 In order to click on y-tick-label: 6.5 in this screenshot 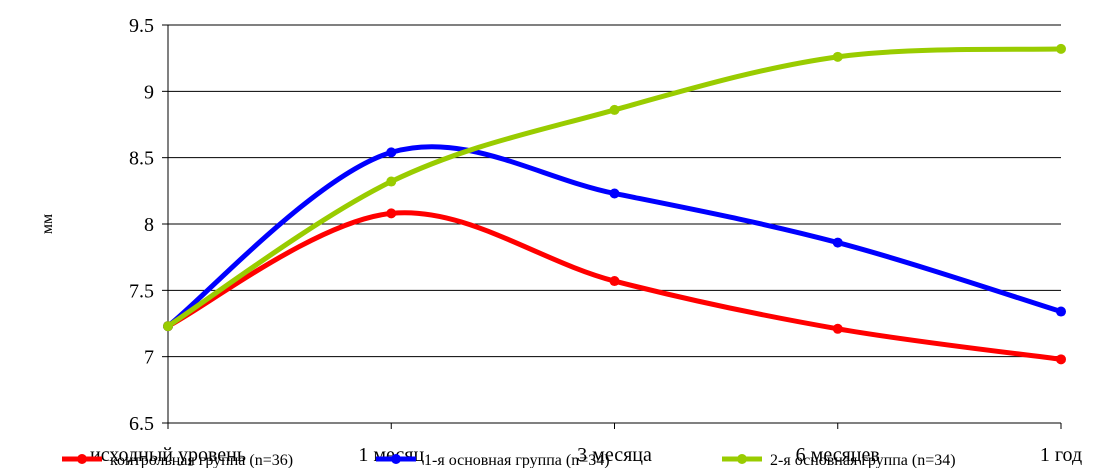, I will do `click(141, 424)`.